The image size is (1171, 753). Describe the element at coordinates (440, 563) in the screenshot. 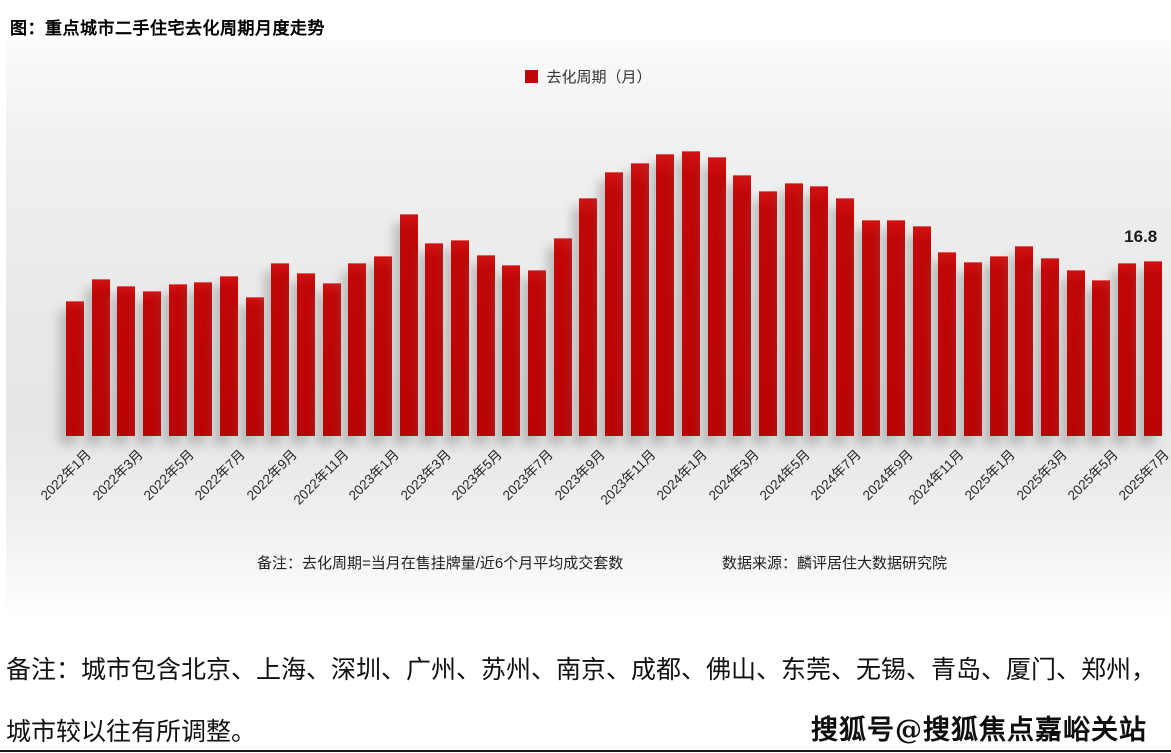

I see `note-definition: 备注：去化周期=当月在售挂牌量/近6个月平均成交套数` at that location.